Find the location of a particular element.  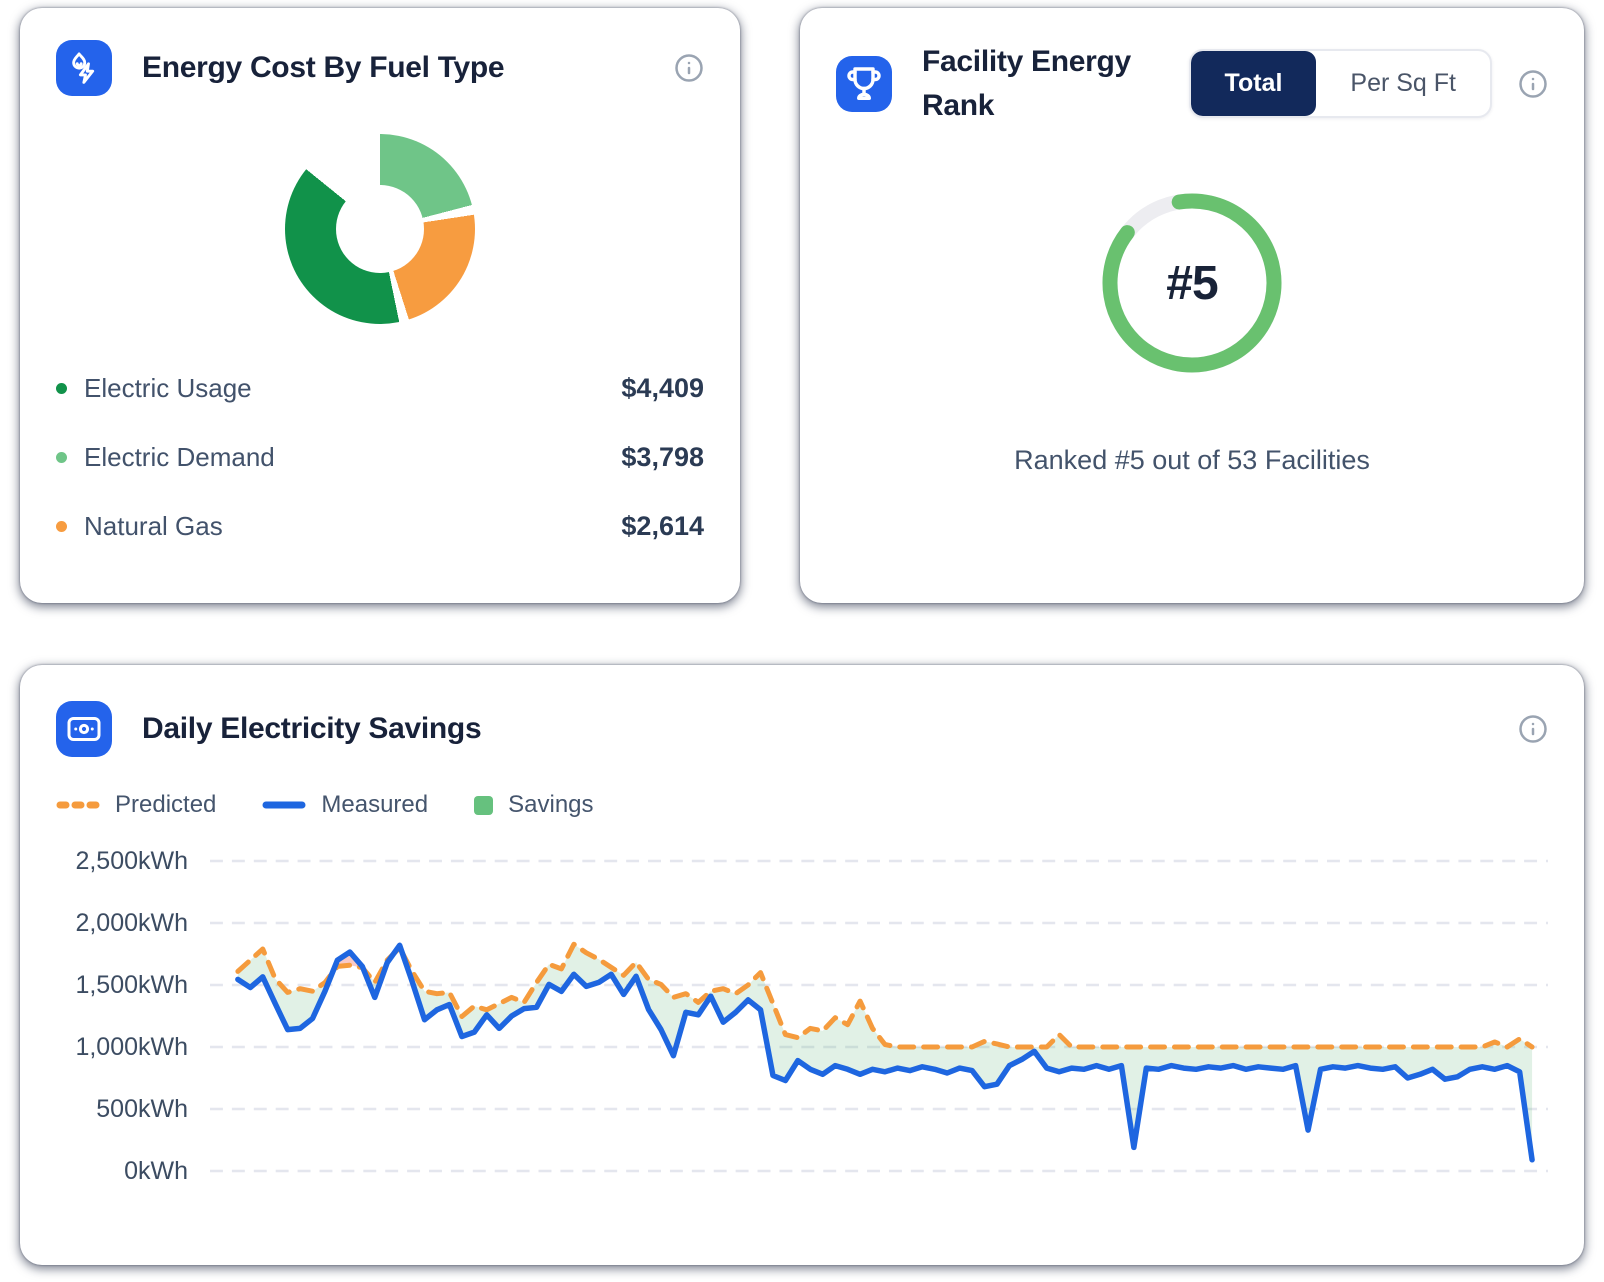

y-tick: 0kWh is located at coordinates (156, 1171).